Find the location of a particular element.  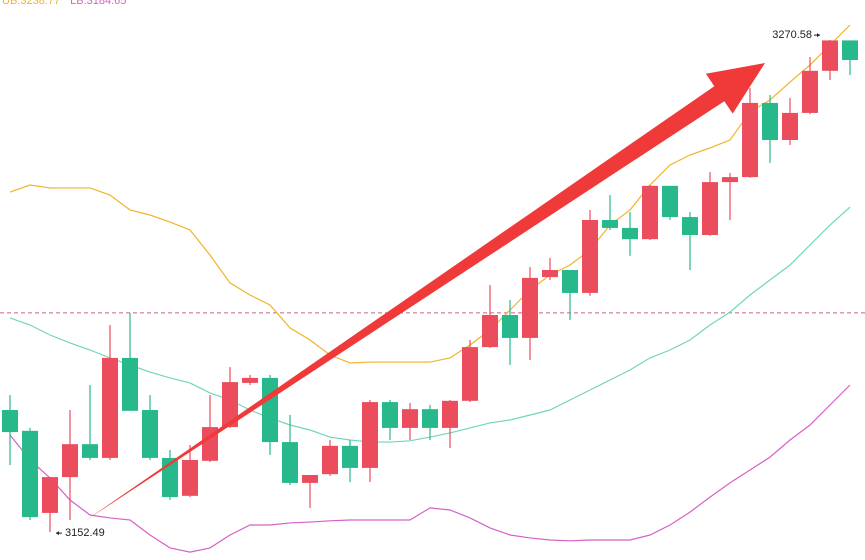

high-pointer-head is located at coordinates (818, 35).